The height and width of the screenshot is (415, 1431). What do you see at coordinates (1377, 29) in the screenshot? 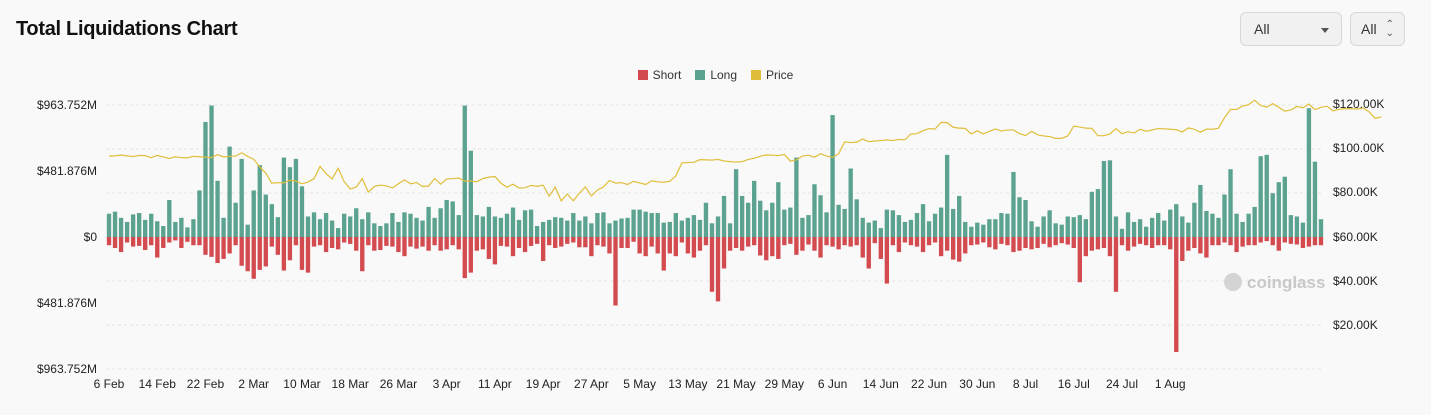
I see `range-select: All ⌃ ⌄` at bounding box center [1377, 29].